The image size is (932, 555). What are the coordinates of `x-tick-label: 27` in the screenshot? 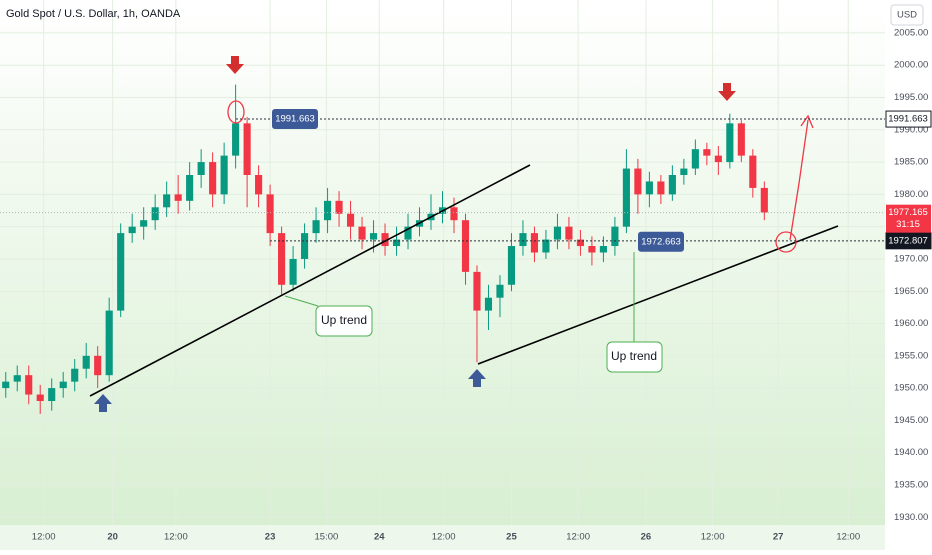 It's located at (778, 537).